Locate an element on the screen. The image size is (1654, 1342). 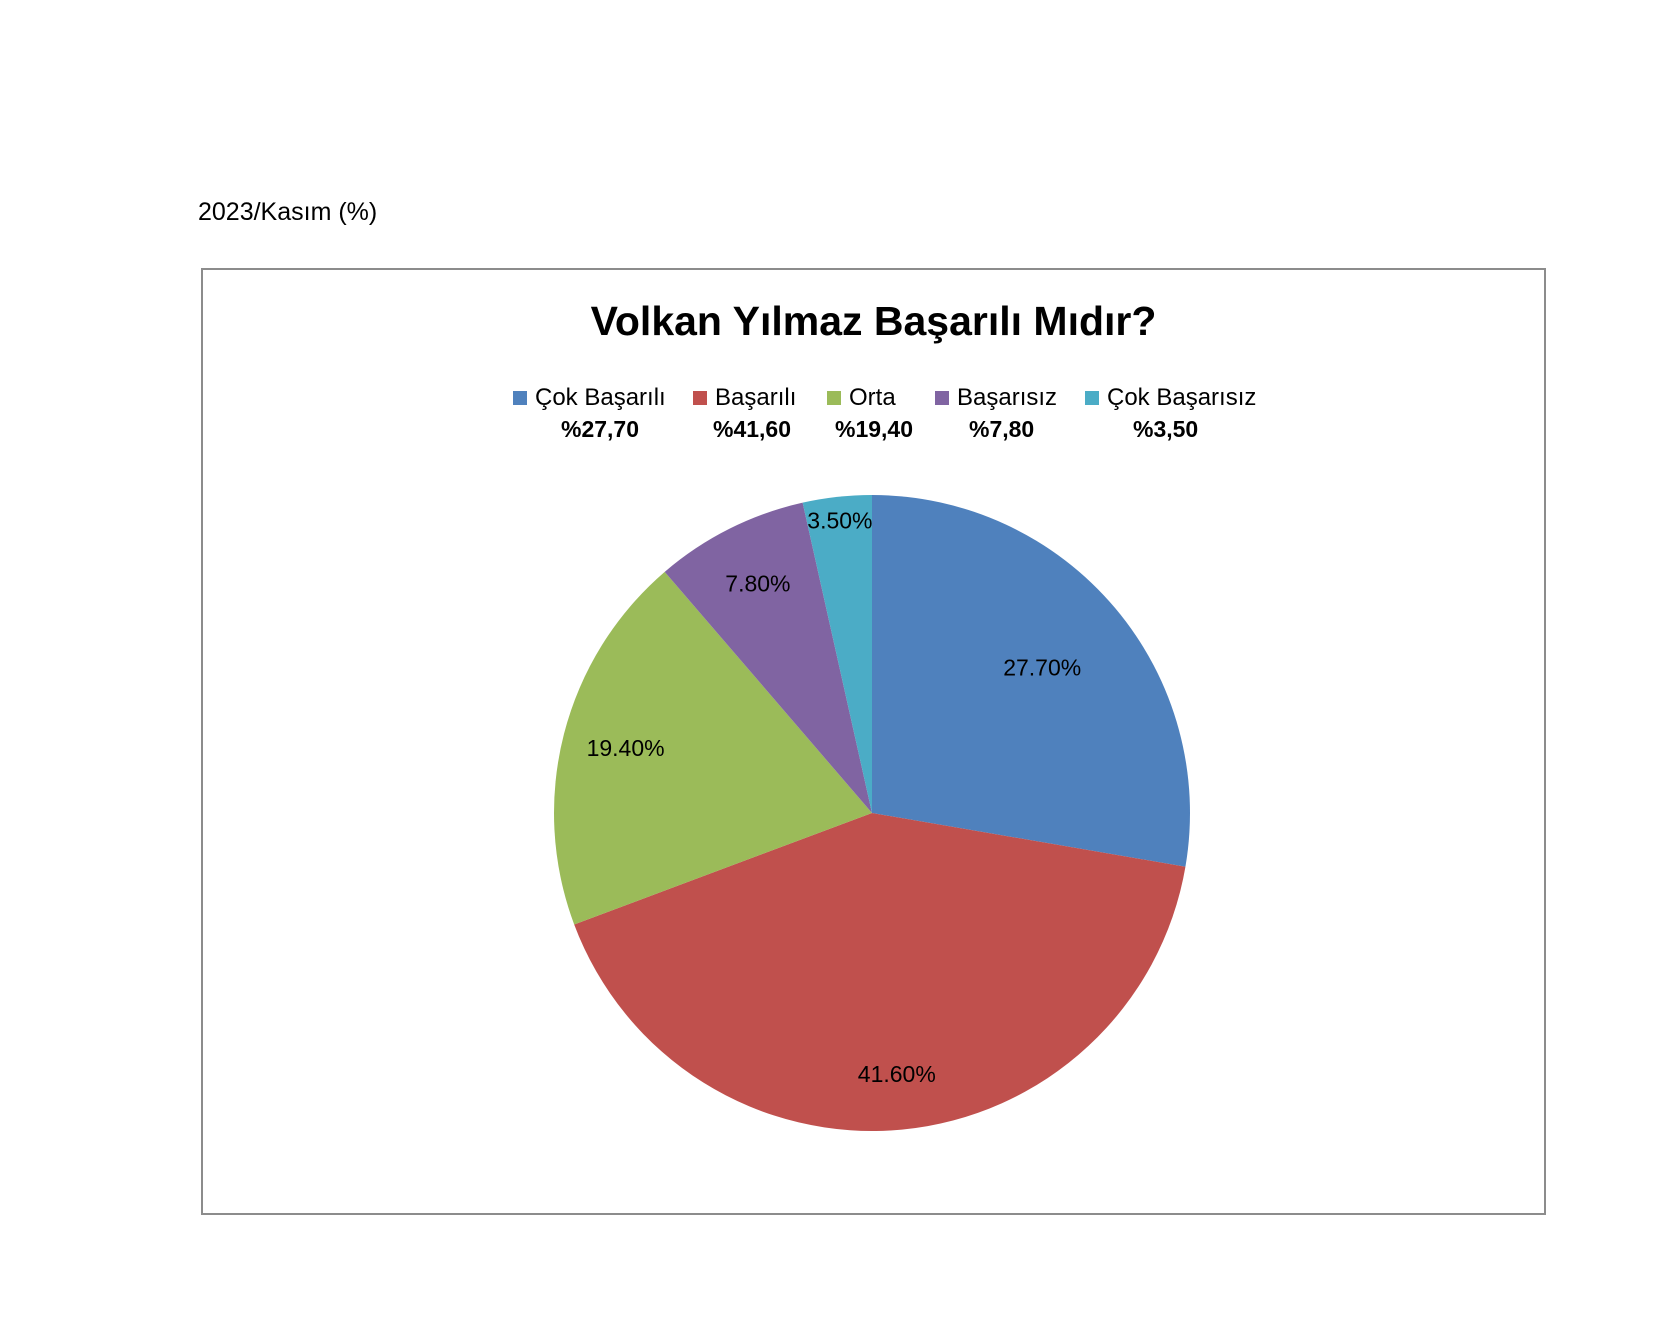
legend-swatch-cok-basarisiz is located at coordinates (1092, 398).